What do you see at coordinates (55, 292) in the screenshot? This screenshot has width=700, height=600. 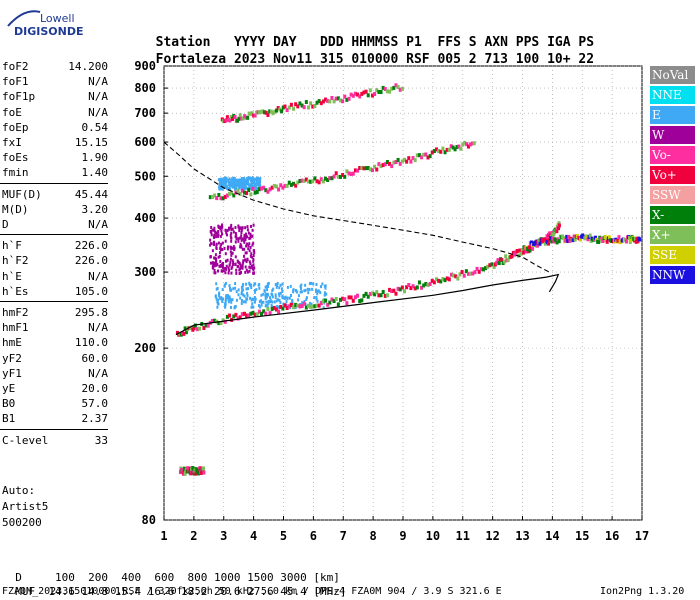 I see `param-row: h`Es 105.0` at bounding box center [55, 292].